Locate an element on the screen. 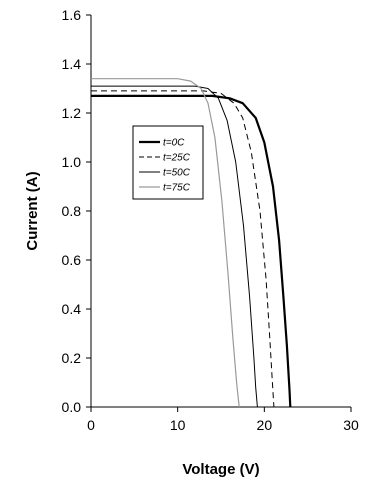 The height and width of the screenshot is (484, 383). x-tick-label: 30 is located at coordinates (351, 425).